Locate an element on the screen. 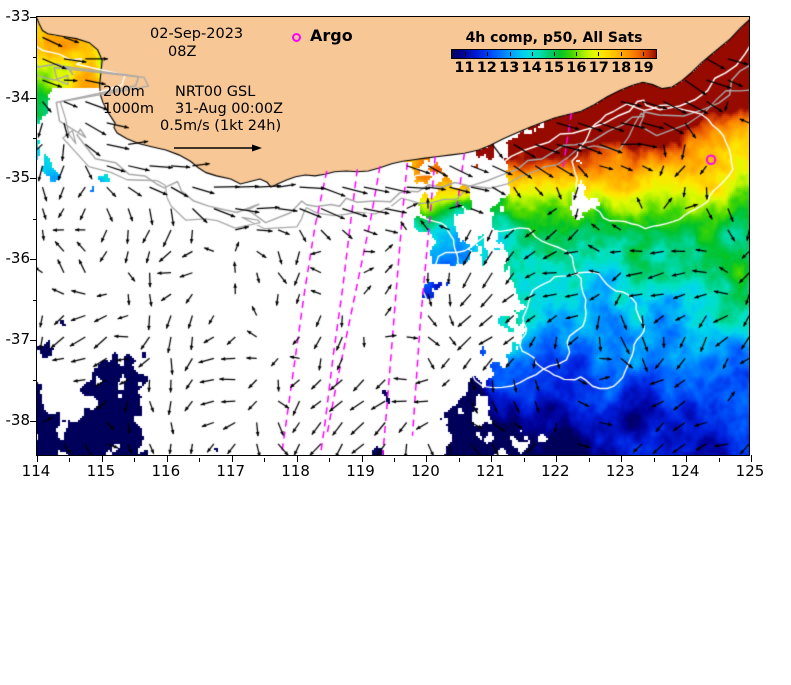 Image resolution: width=791 pixels, height=685 pixels. vector-scale-arrow-icon is located at coordinates (218, 148).